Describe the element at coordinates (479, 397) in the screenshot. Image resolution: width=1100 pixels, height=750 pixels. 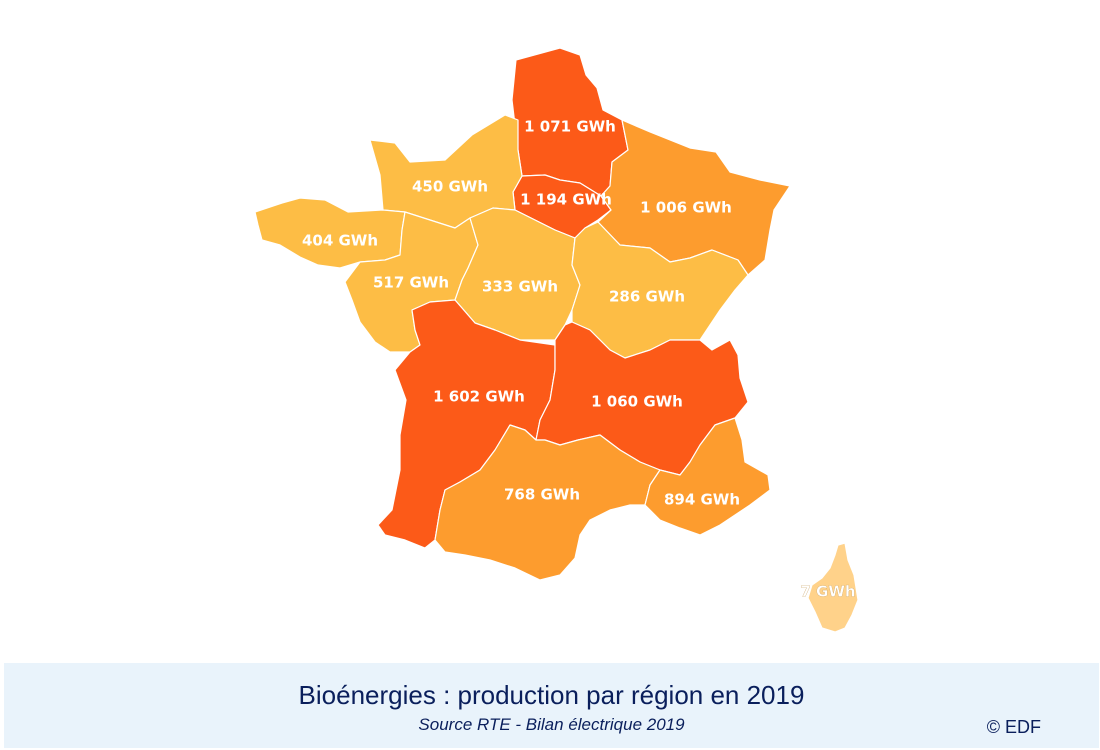
I see `label-nouvelle-aquitaine: 1 602 GWh` at that location.